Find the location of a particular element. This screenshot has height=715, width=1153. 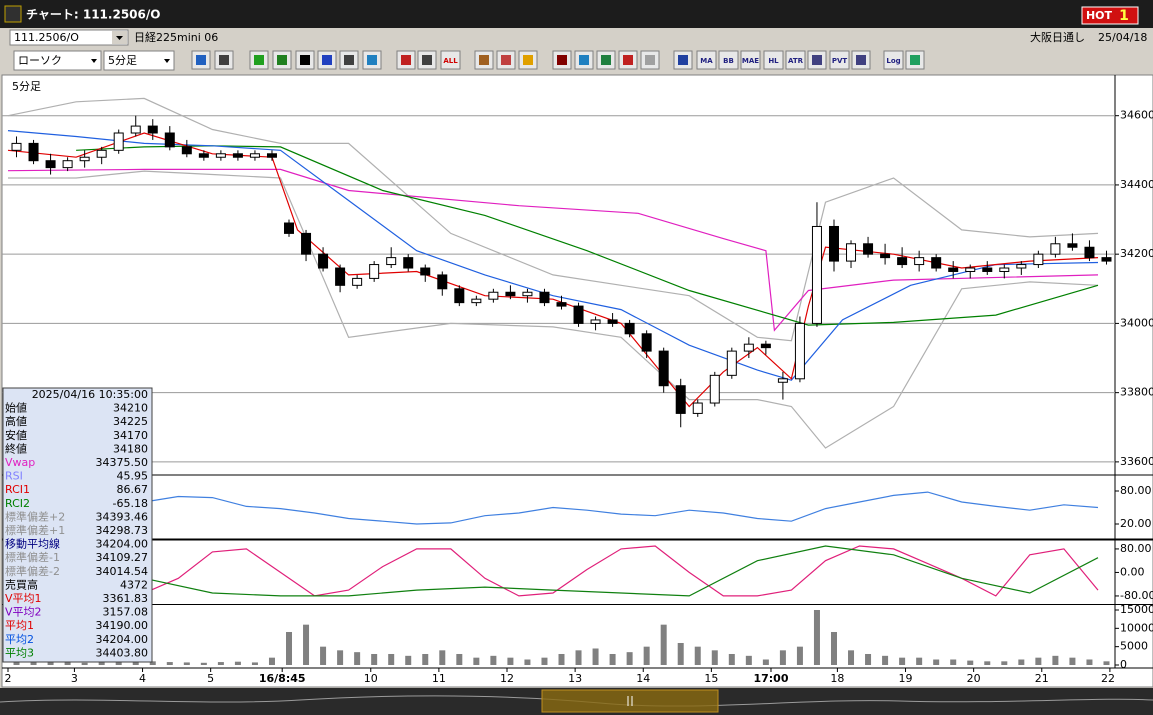

info-label: 平均2 is located at coordinates (19, 639).